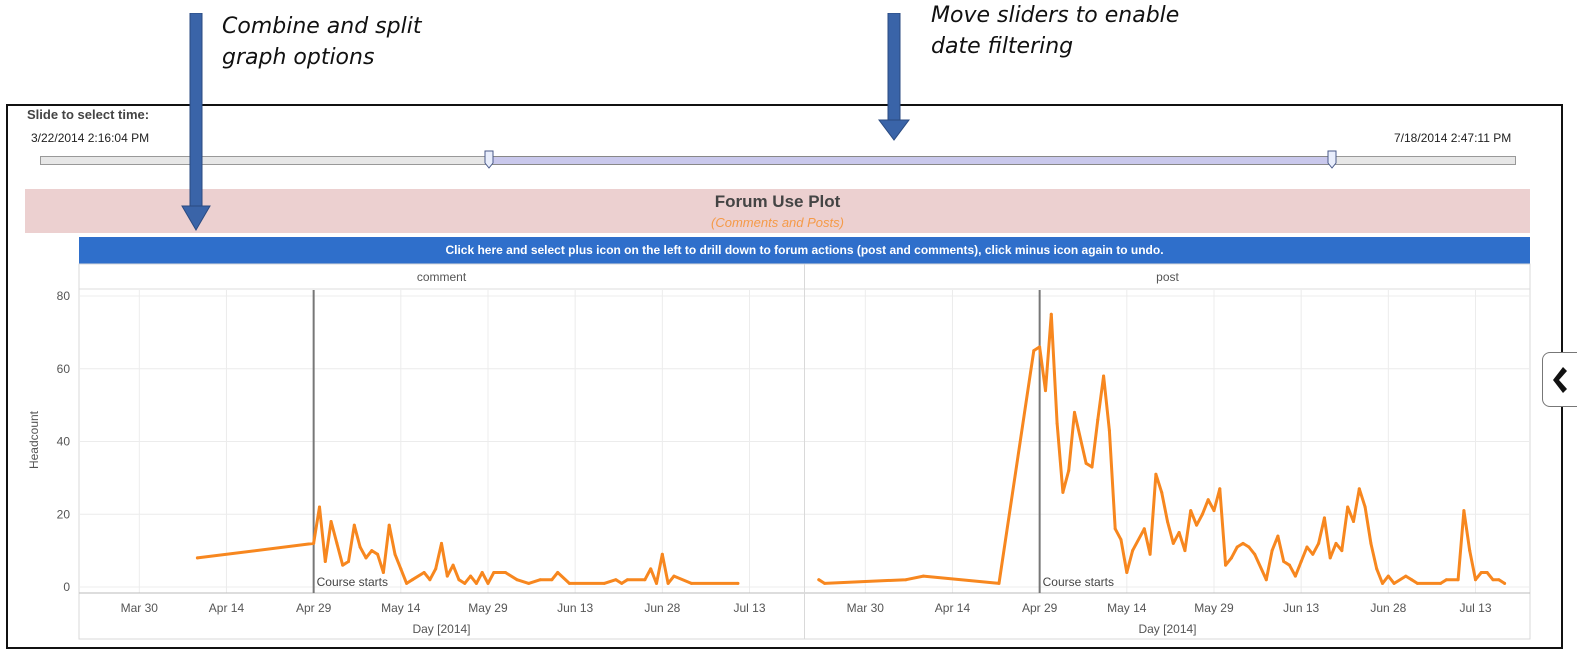 This screenshot has height=659, width=1577. I want to click on callout-line: Move sliders to enable, so click(1055, 15).